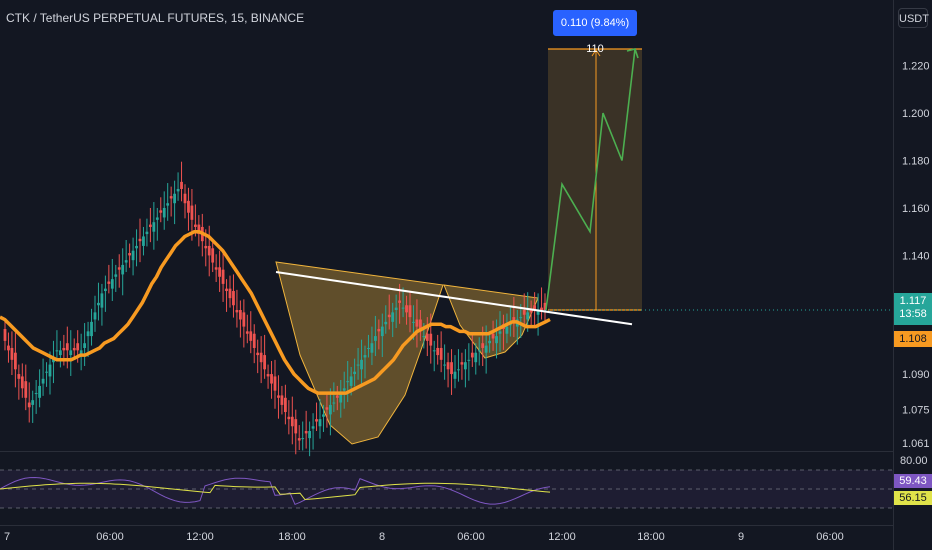 The image size is (932, 550). What do you see at coordinates (200, 537) in the screenshot?
I see `time-tick-label: 12:00` at bounding box center [200, 537].